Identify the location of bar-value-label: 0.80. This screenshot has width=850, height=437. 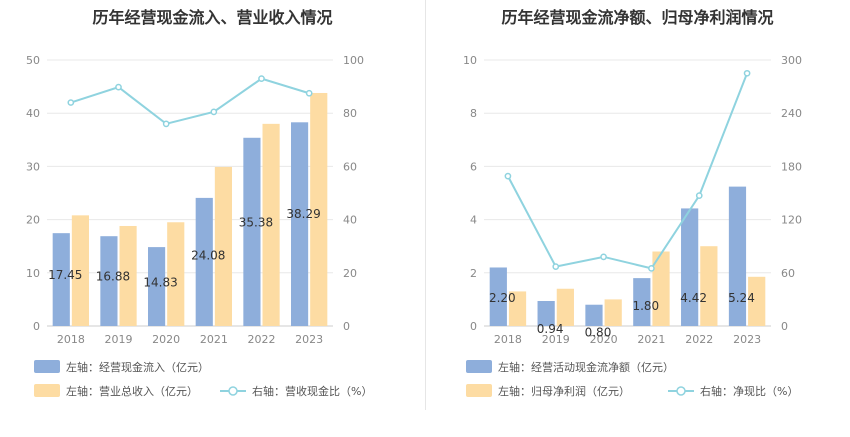
(598, 333).